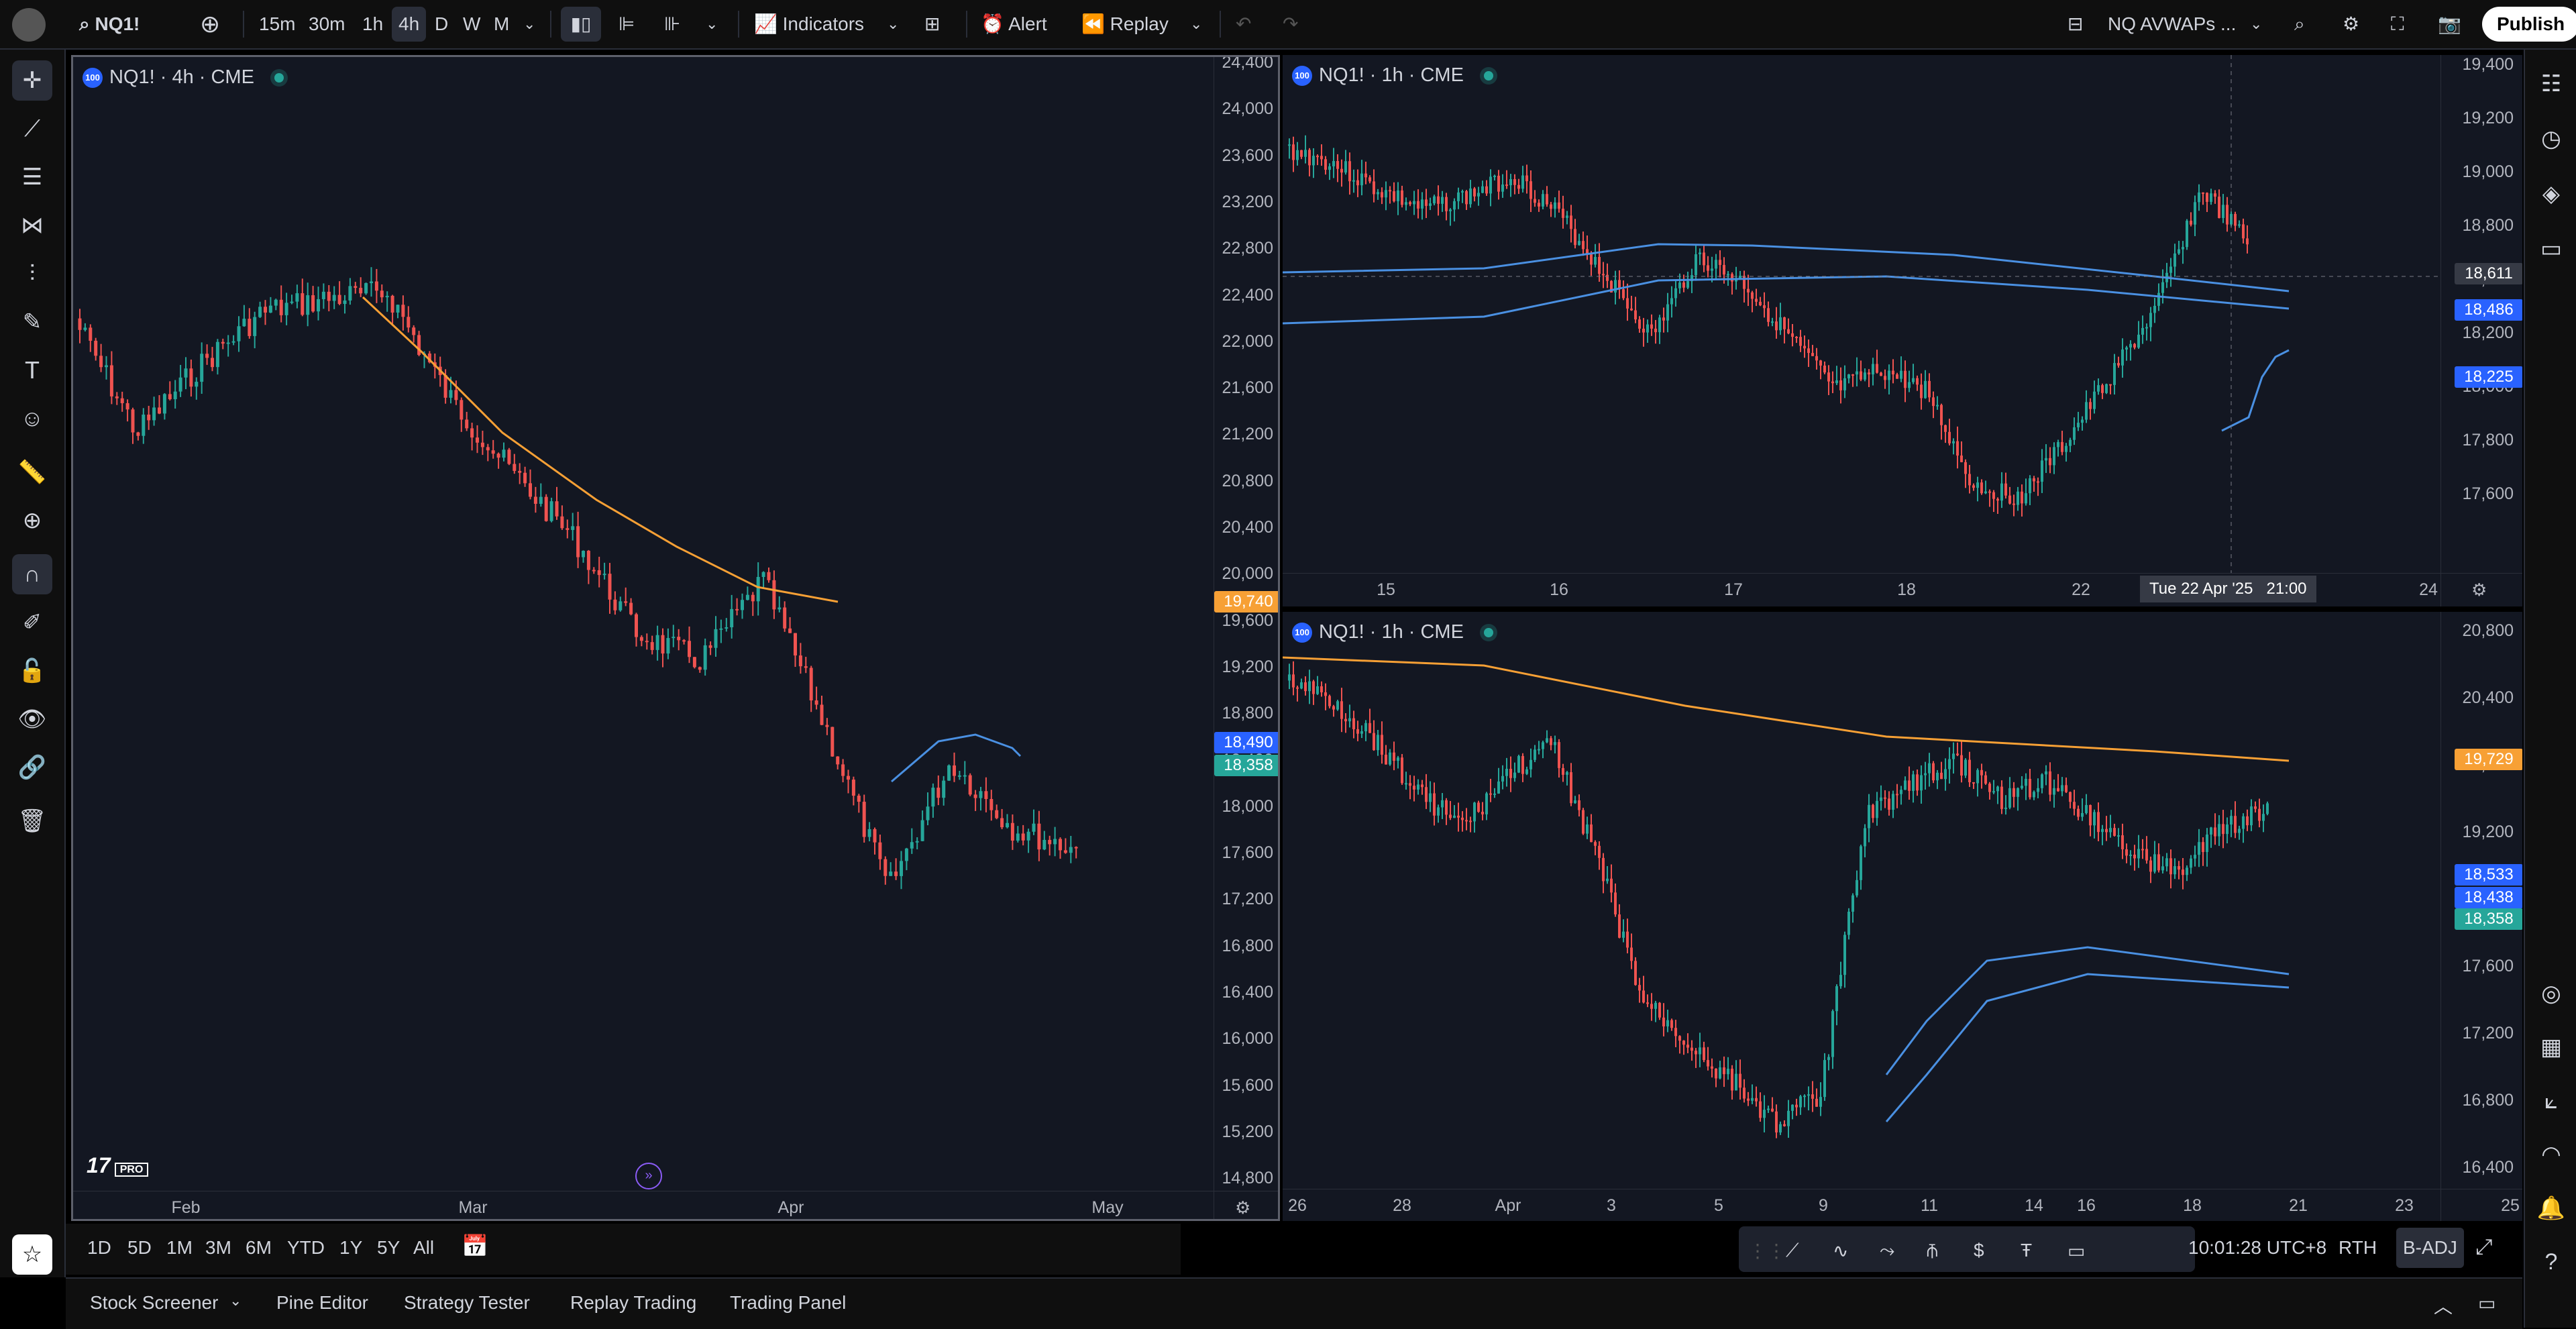 This screenshot has width=2576, height=1329. I want to click on crosshair-icon: ✛, so click(32, 80).